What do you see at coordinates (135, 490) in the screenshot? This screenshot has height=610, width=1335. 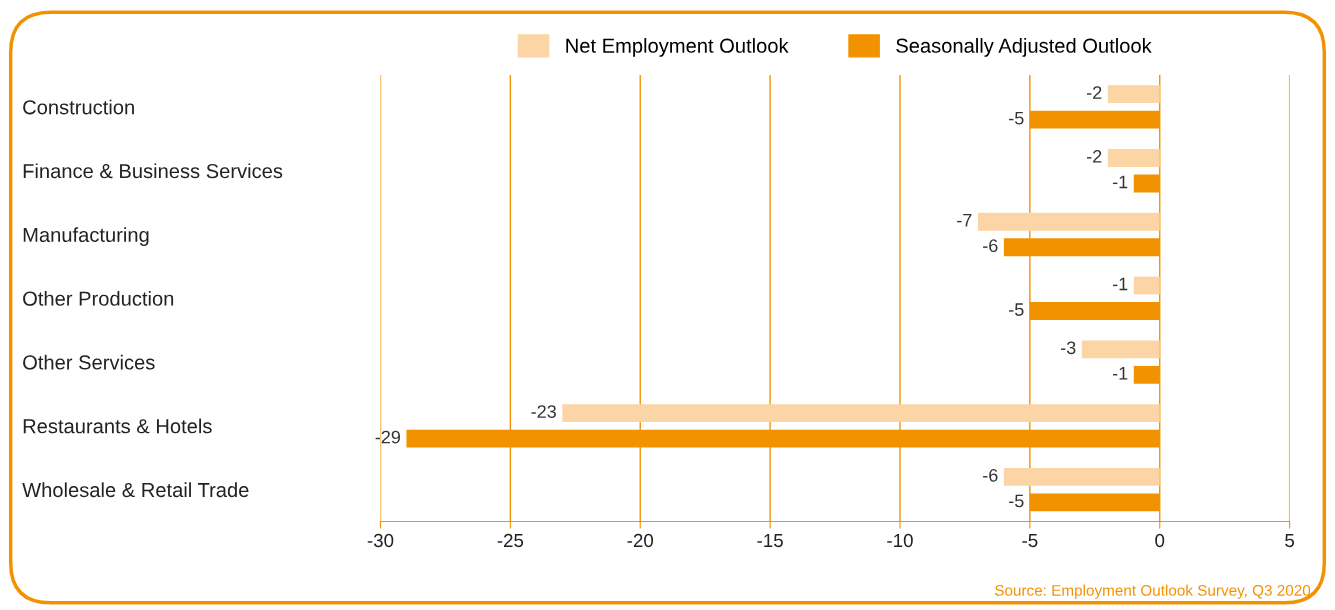 I see `y-tick-label: Wholesale & Retail Trade` at bounding box center [135, 490].